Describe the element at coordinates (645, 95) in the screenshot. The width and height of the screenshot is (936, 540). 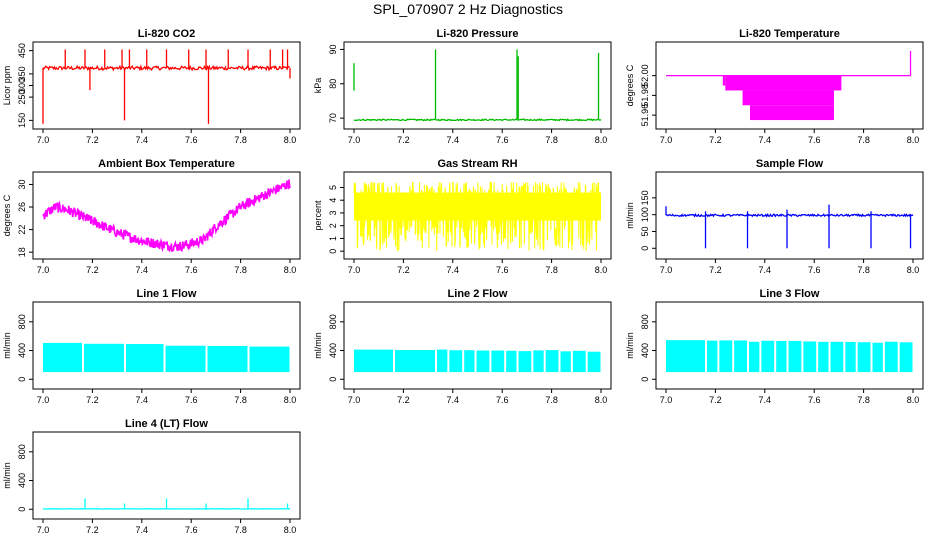
I see `y-tick-label: 51.98` at that location.